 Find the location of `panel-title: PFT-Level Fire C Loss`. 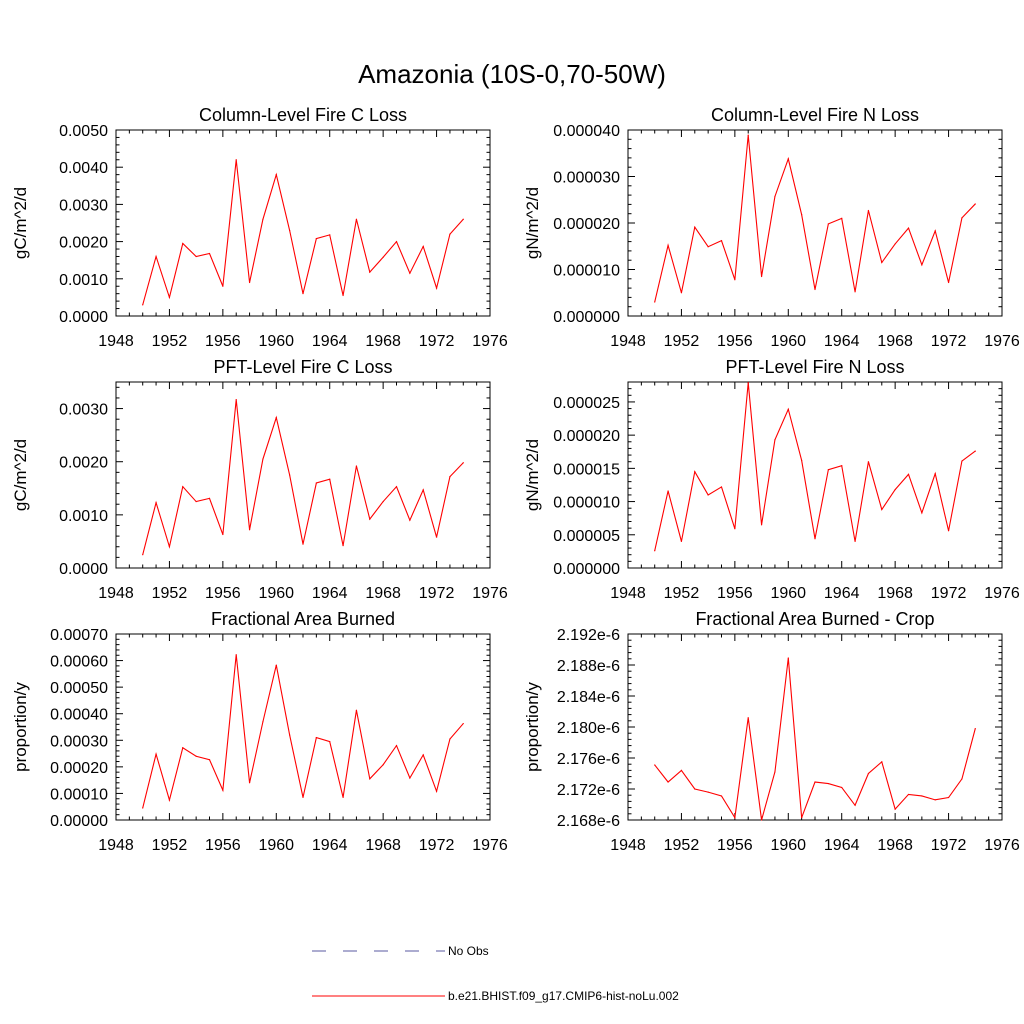

panel-title: PFT-Level Fire C Loss is located at coordinates (302, 367).